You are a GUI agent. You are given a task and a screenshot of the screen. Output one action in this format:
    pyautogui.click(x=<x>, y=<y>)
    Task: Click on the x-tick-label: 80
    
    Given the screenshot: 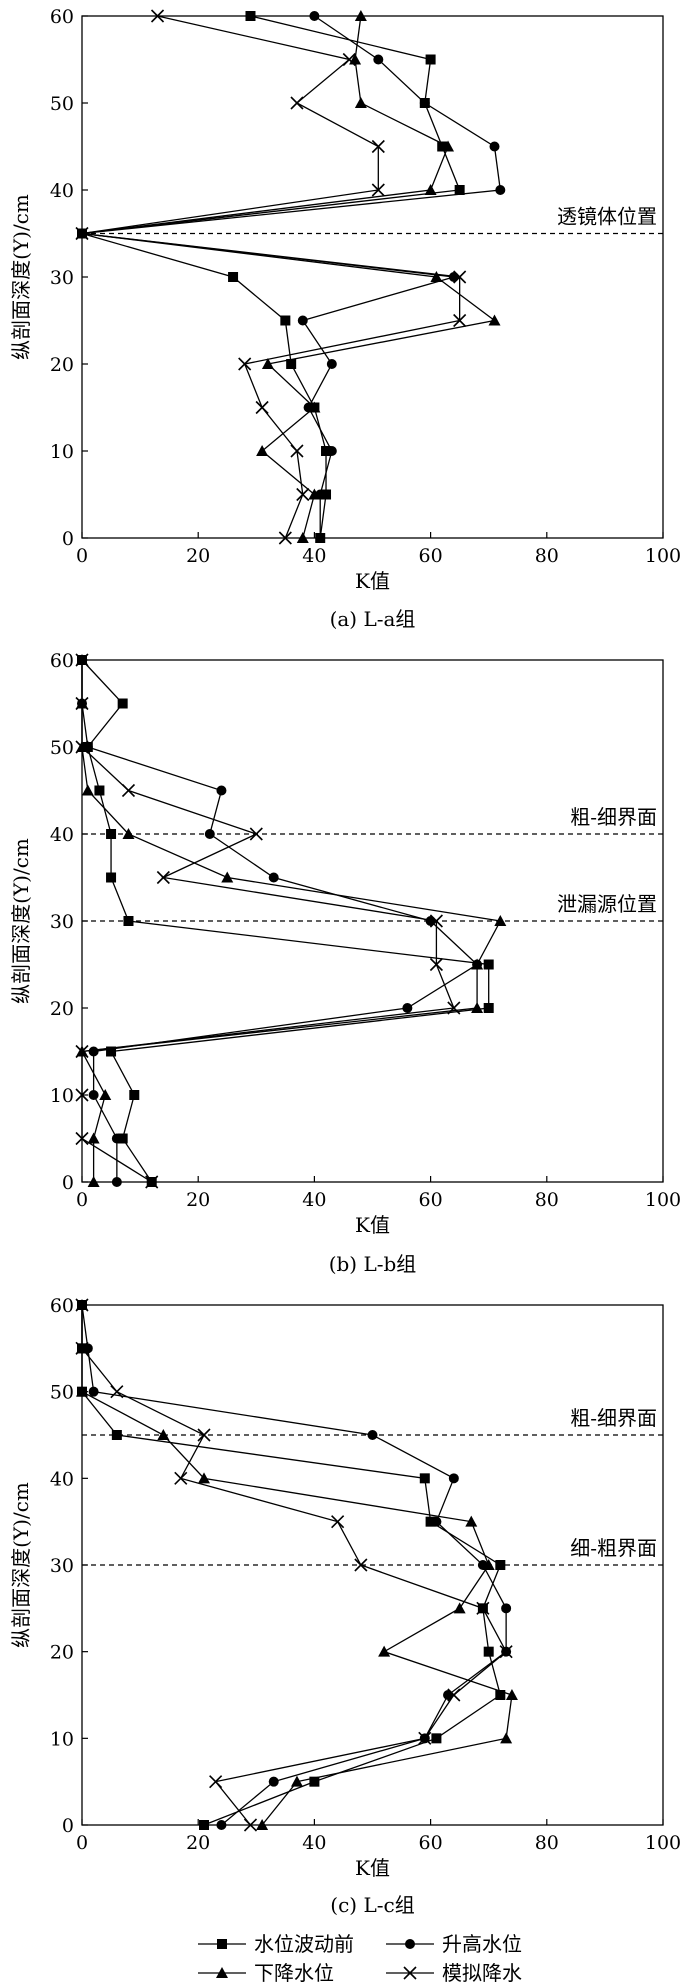 What is the action you would take?
    pyautogui.click(x=547, y=1200)
    